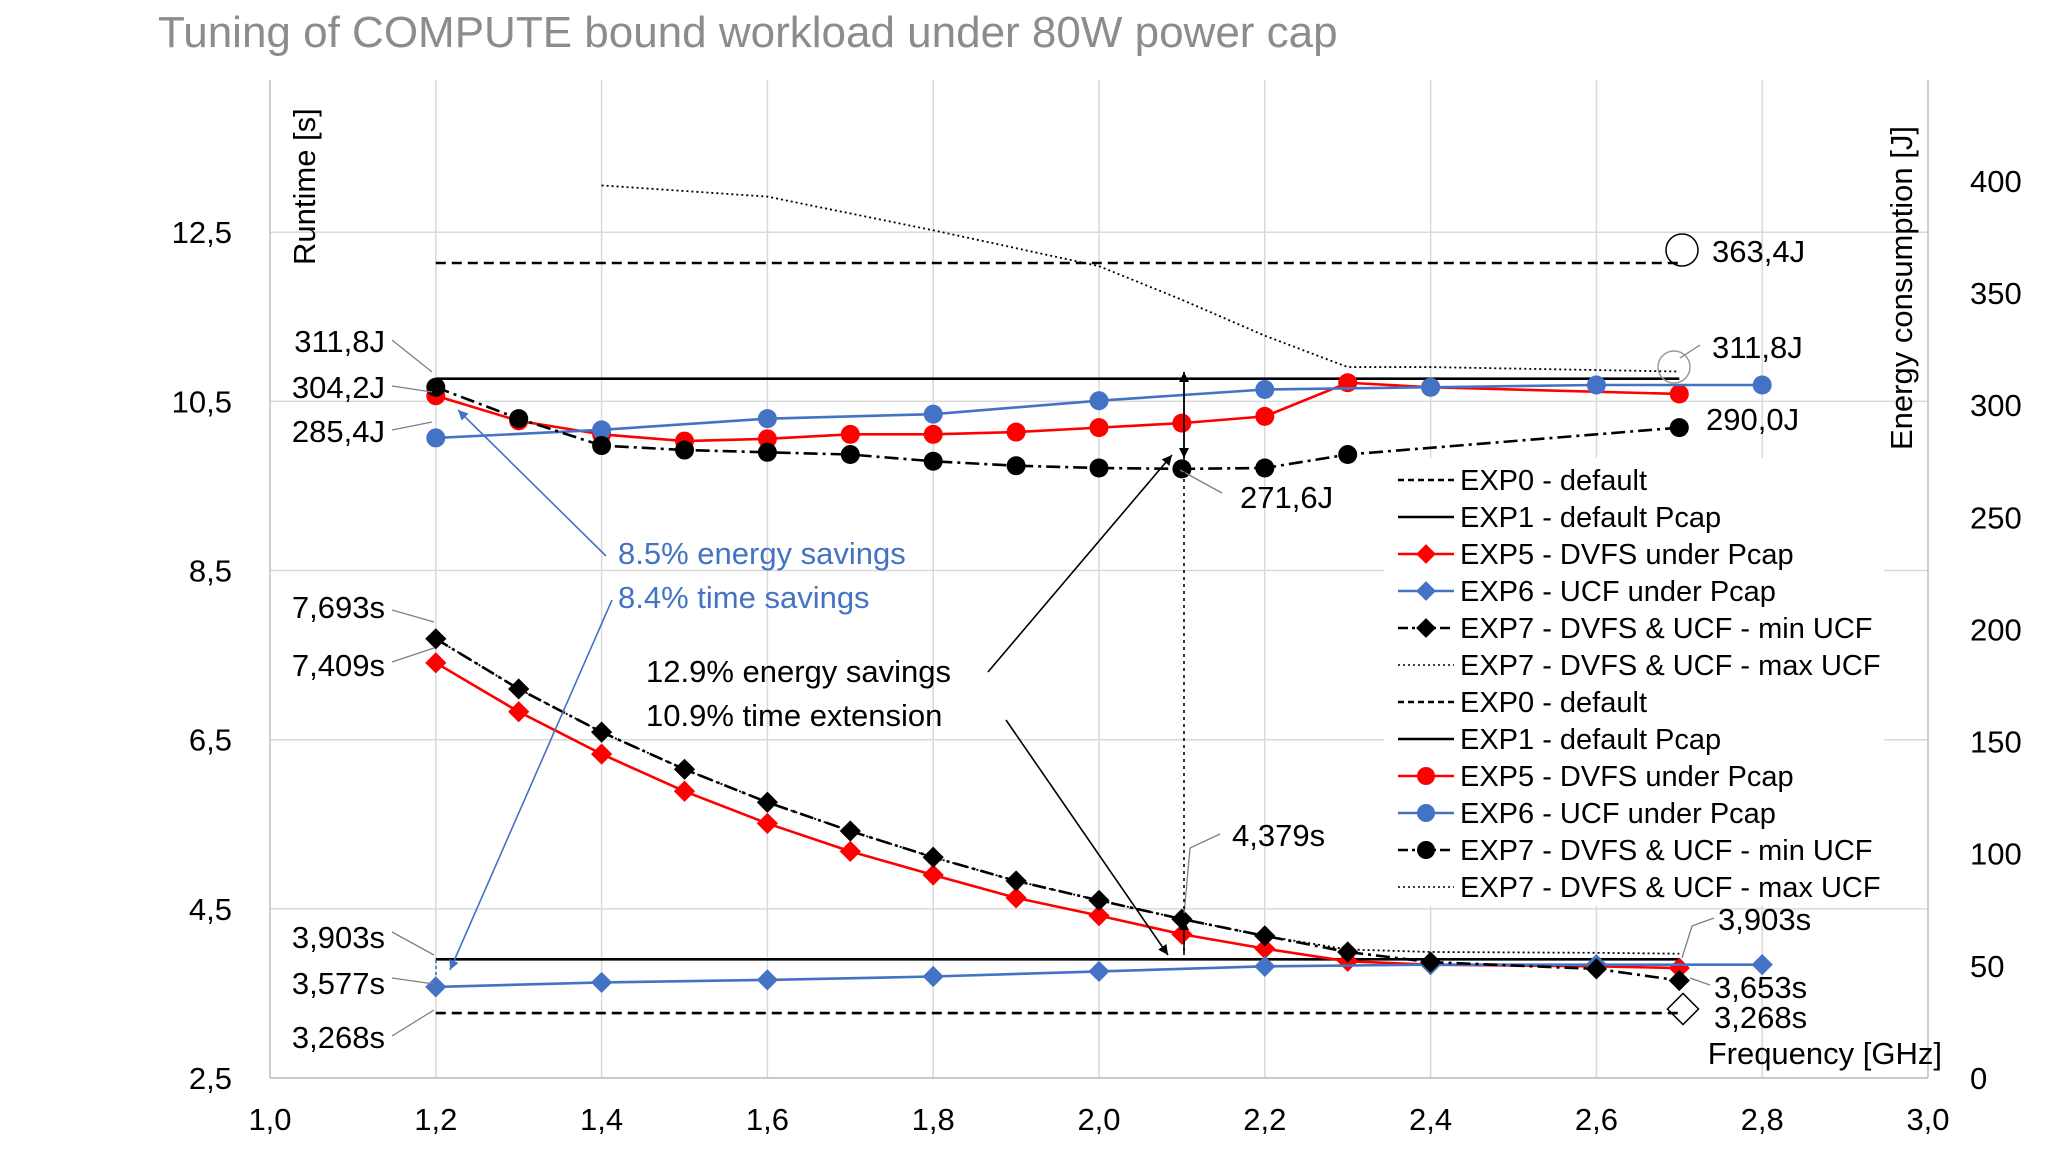 The image size is (2048, 1152). Describe the element at coordinates (1762, 1119) in the screenshot. I see `x-tick-label: 2,8` at that location.